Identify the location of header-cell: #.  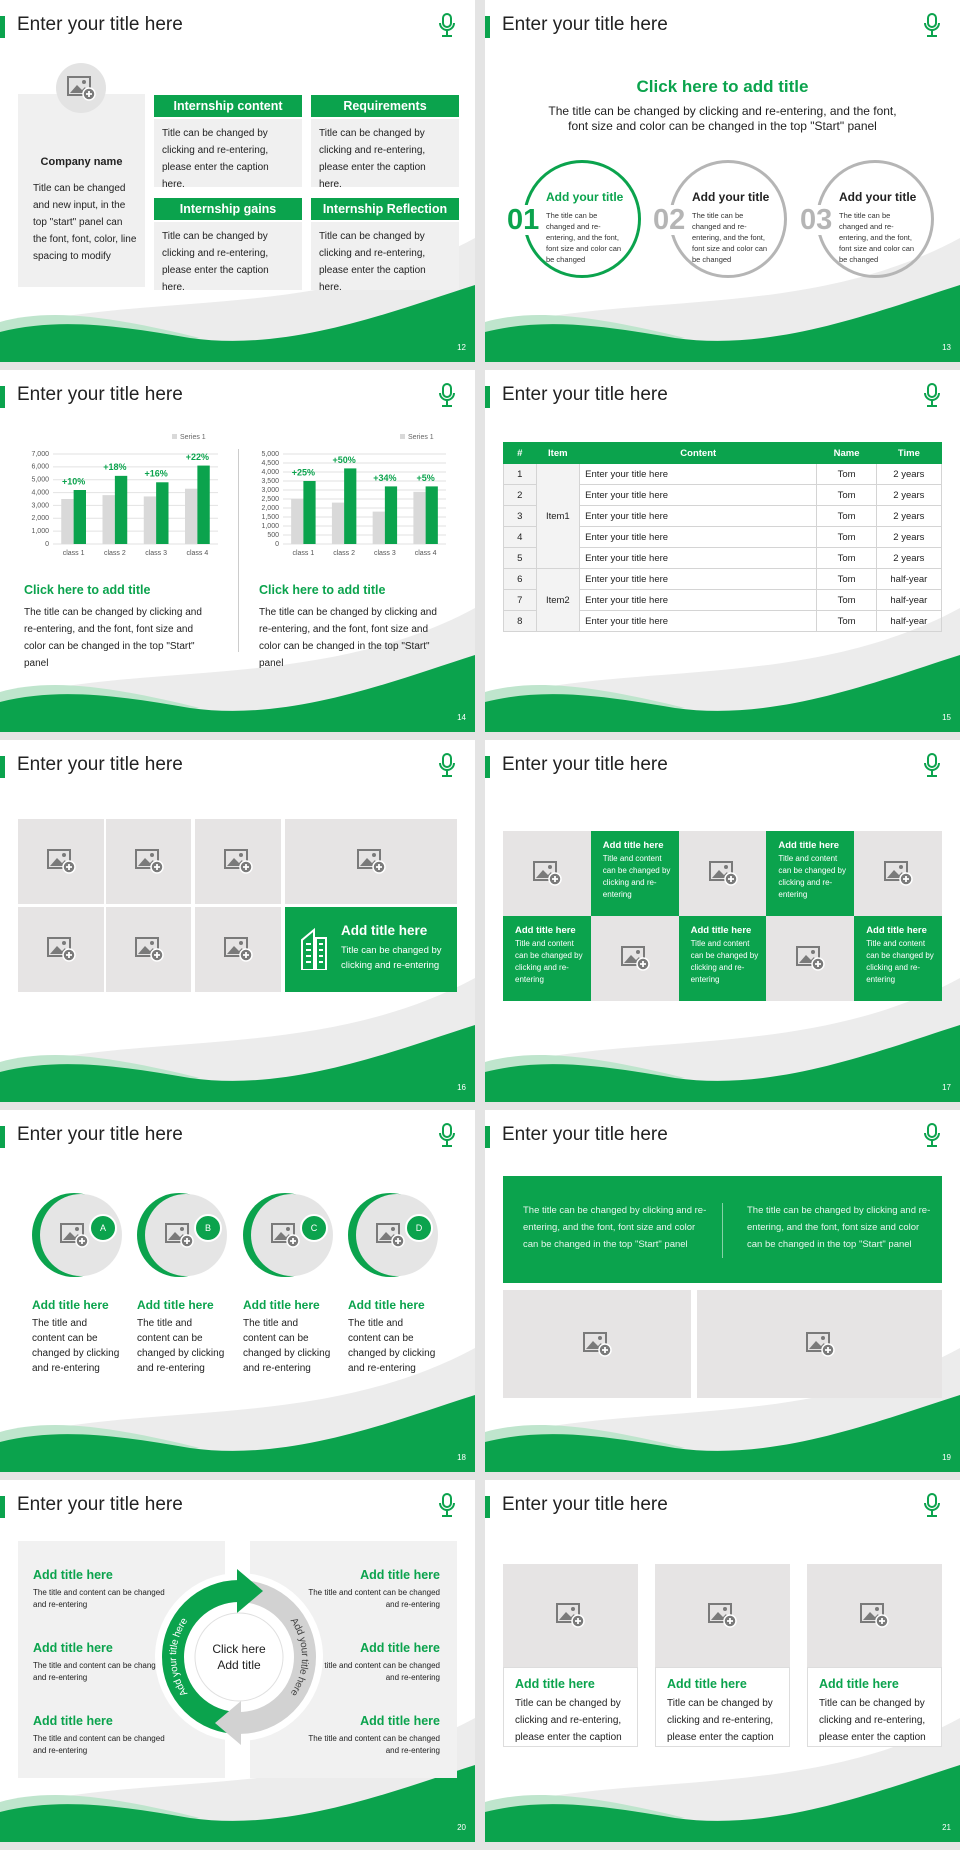
(520, 453).